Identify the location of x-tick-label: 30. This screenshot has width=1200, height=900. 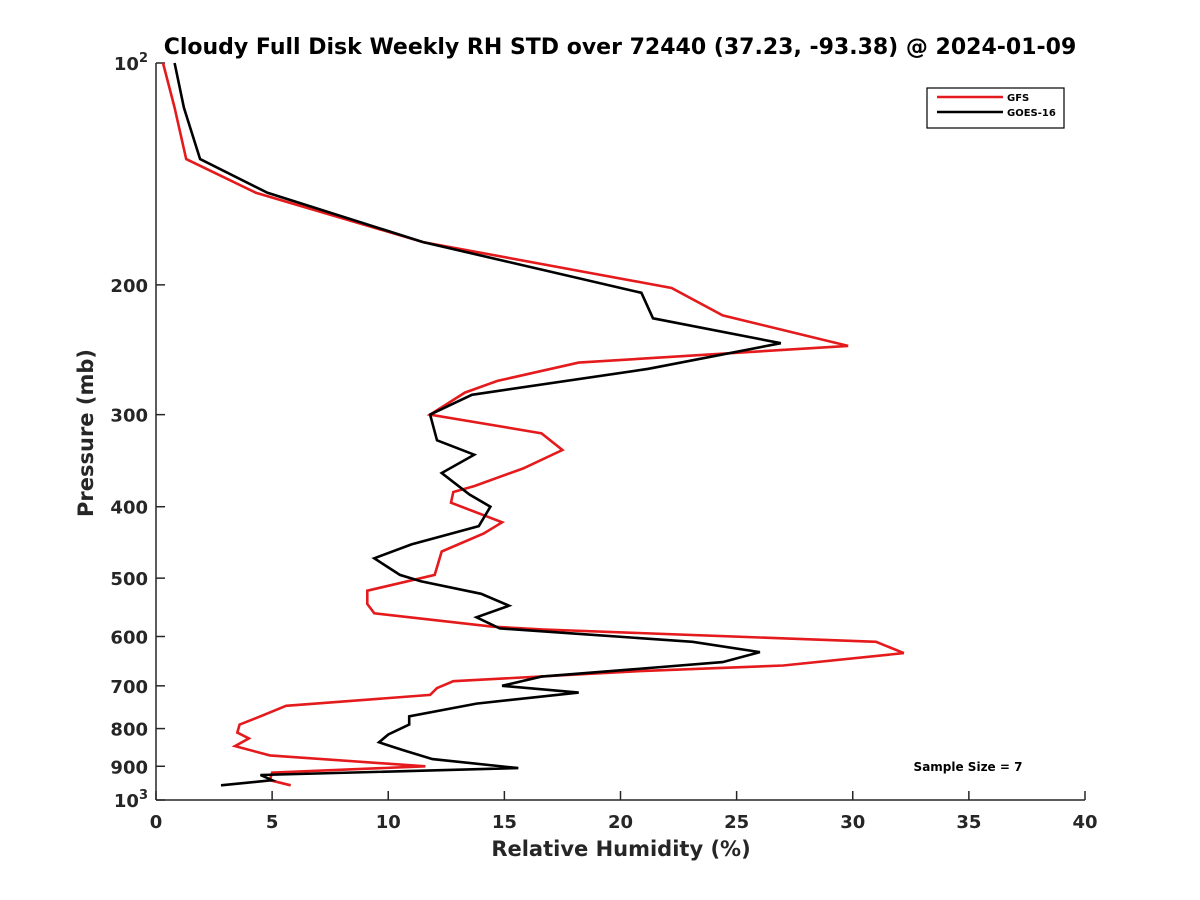
(852, 822).